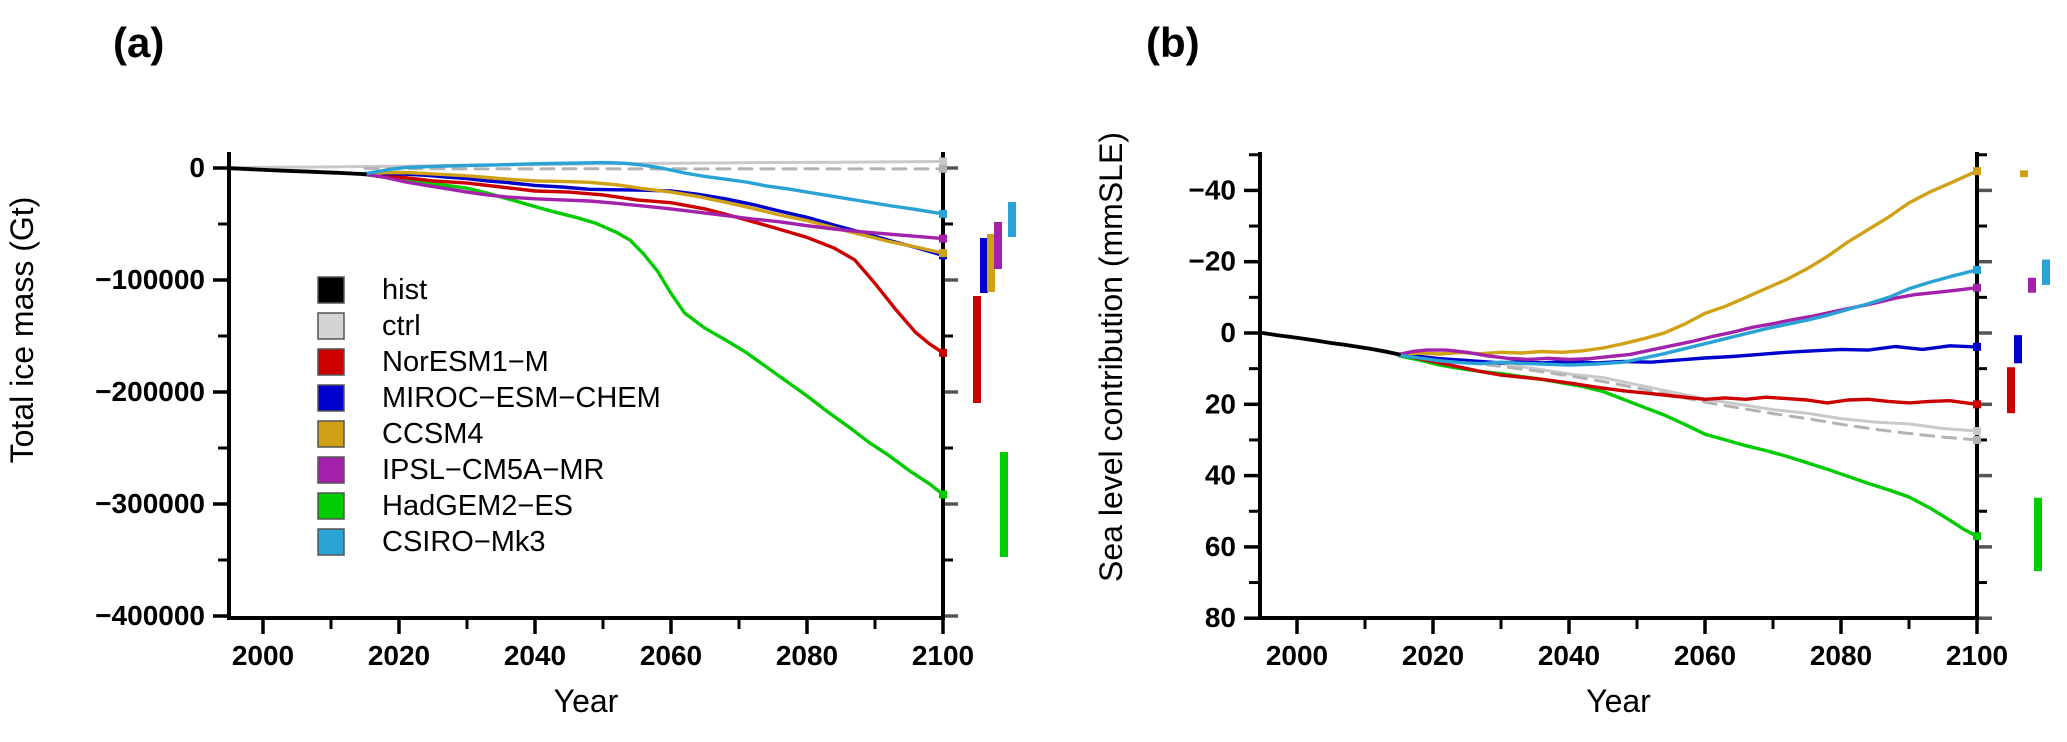 The width and height of the screenshot is (2067, 742). I want to click on panel-letter: (b), so click(1173, 42).